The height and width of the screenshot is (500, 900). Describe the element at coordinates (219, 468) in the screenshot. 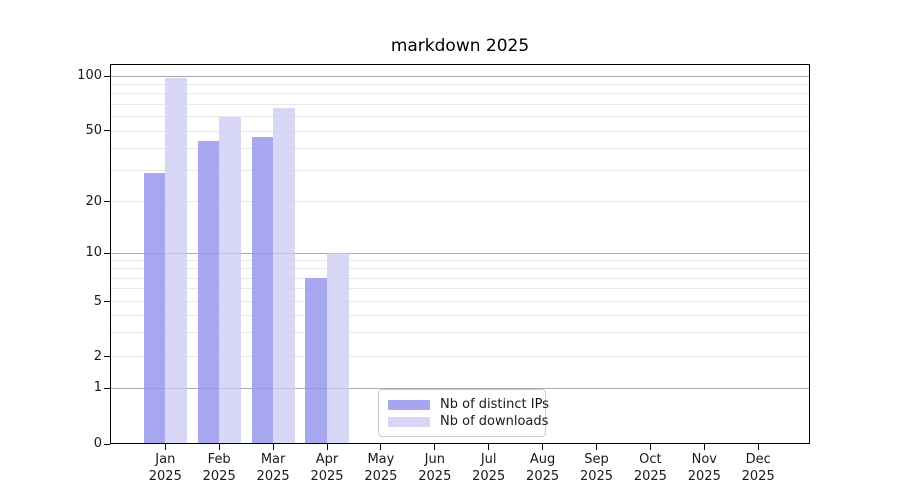

I see `x-tick-label: Feb 2025` at that location.